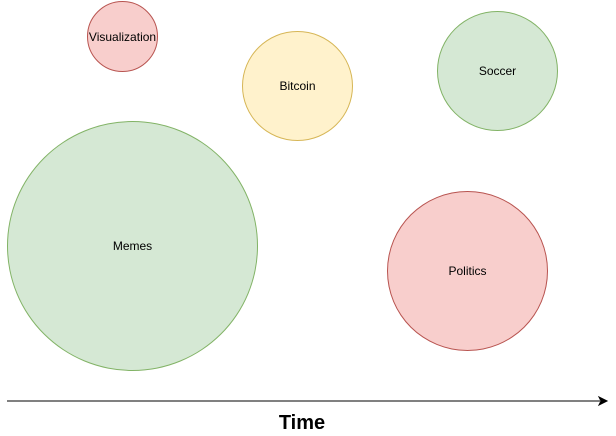  I want to click on bubble-label-soccer: Soccer, so click(497, 71).